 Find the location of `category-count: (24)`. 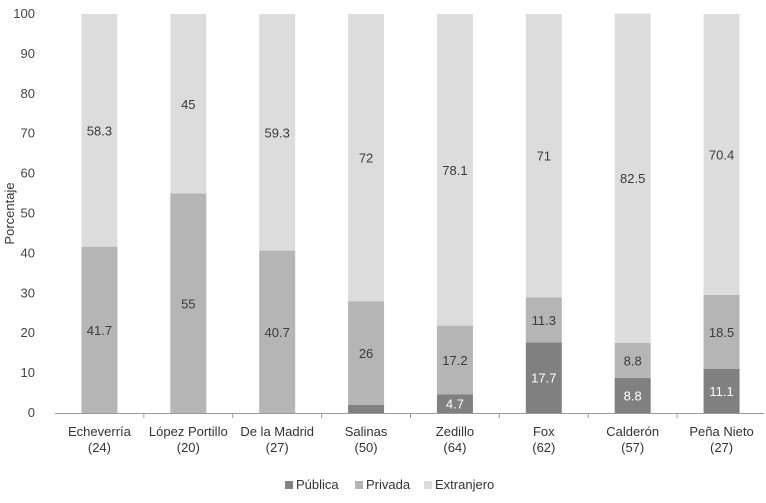

category-count: (24) is located at coordinates (99, 447).